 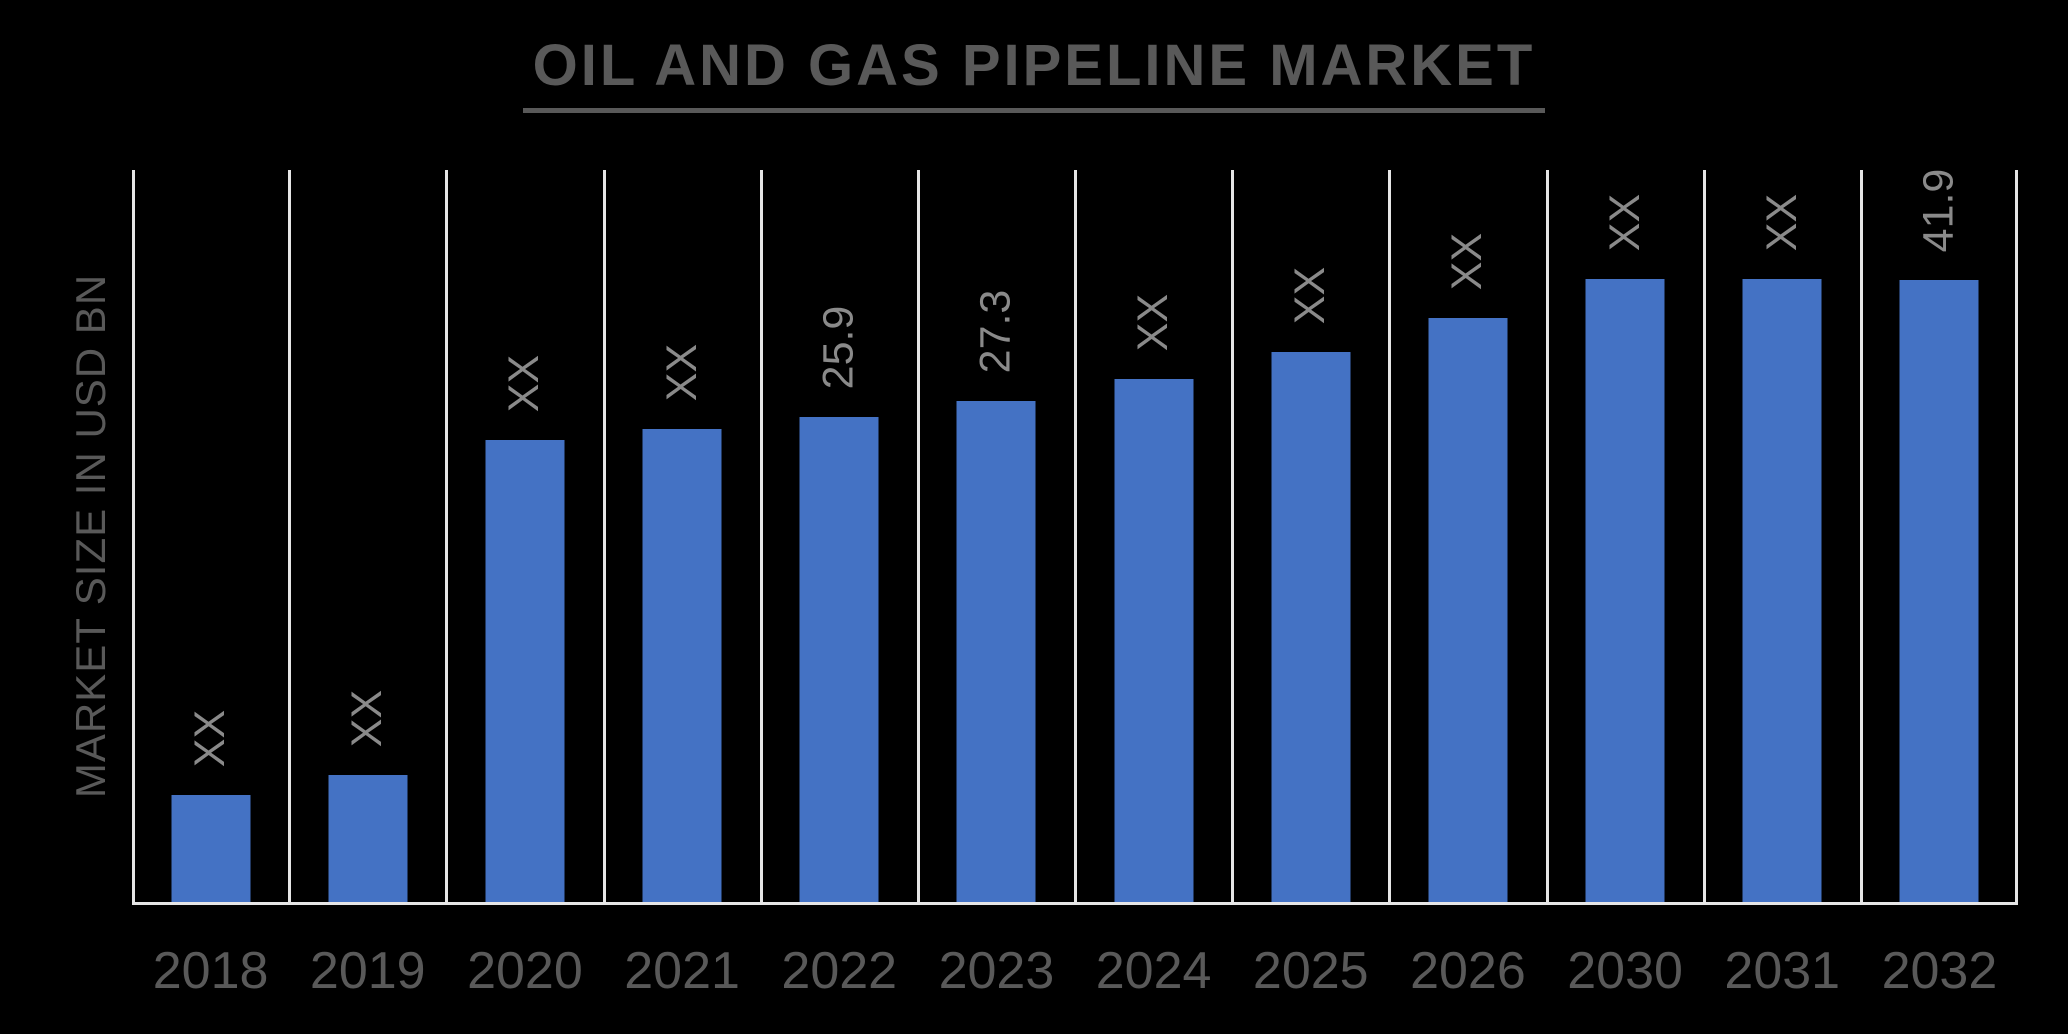 What do you see at coordinates (210, 971) in the screenshot?
I see `x-axis-label-2018: 2018` at bounding box center [210, 971].